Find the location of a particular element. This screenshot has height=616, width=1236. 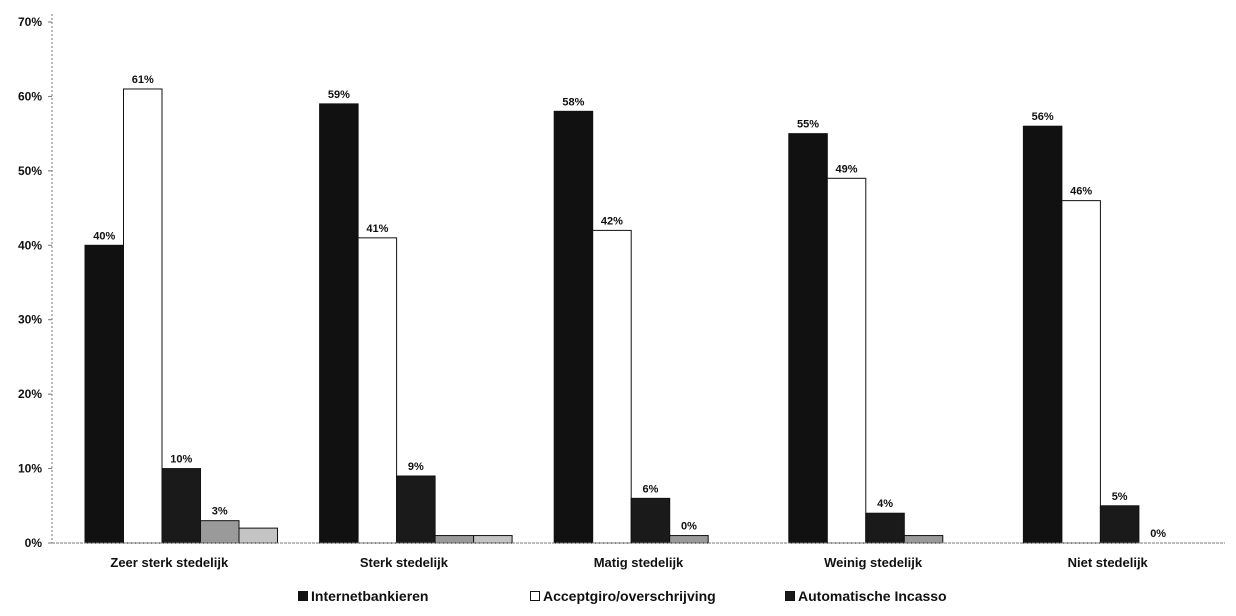

y-tick-label: 40% is located at coordinates (30, 245).